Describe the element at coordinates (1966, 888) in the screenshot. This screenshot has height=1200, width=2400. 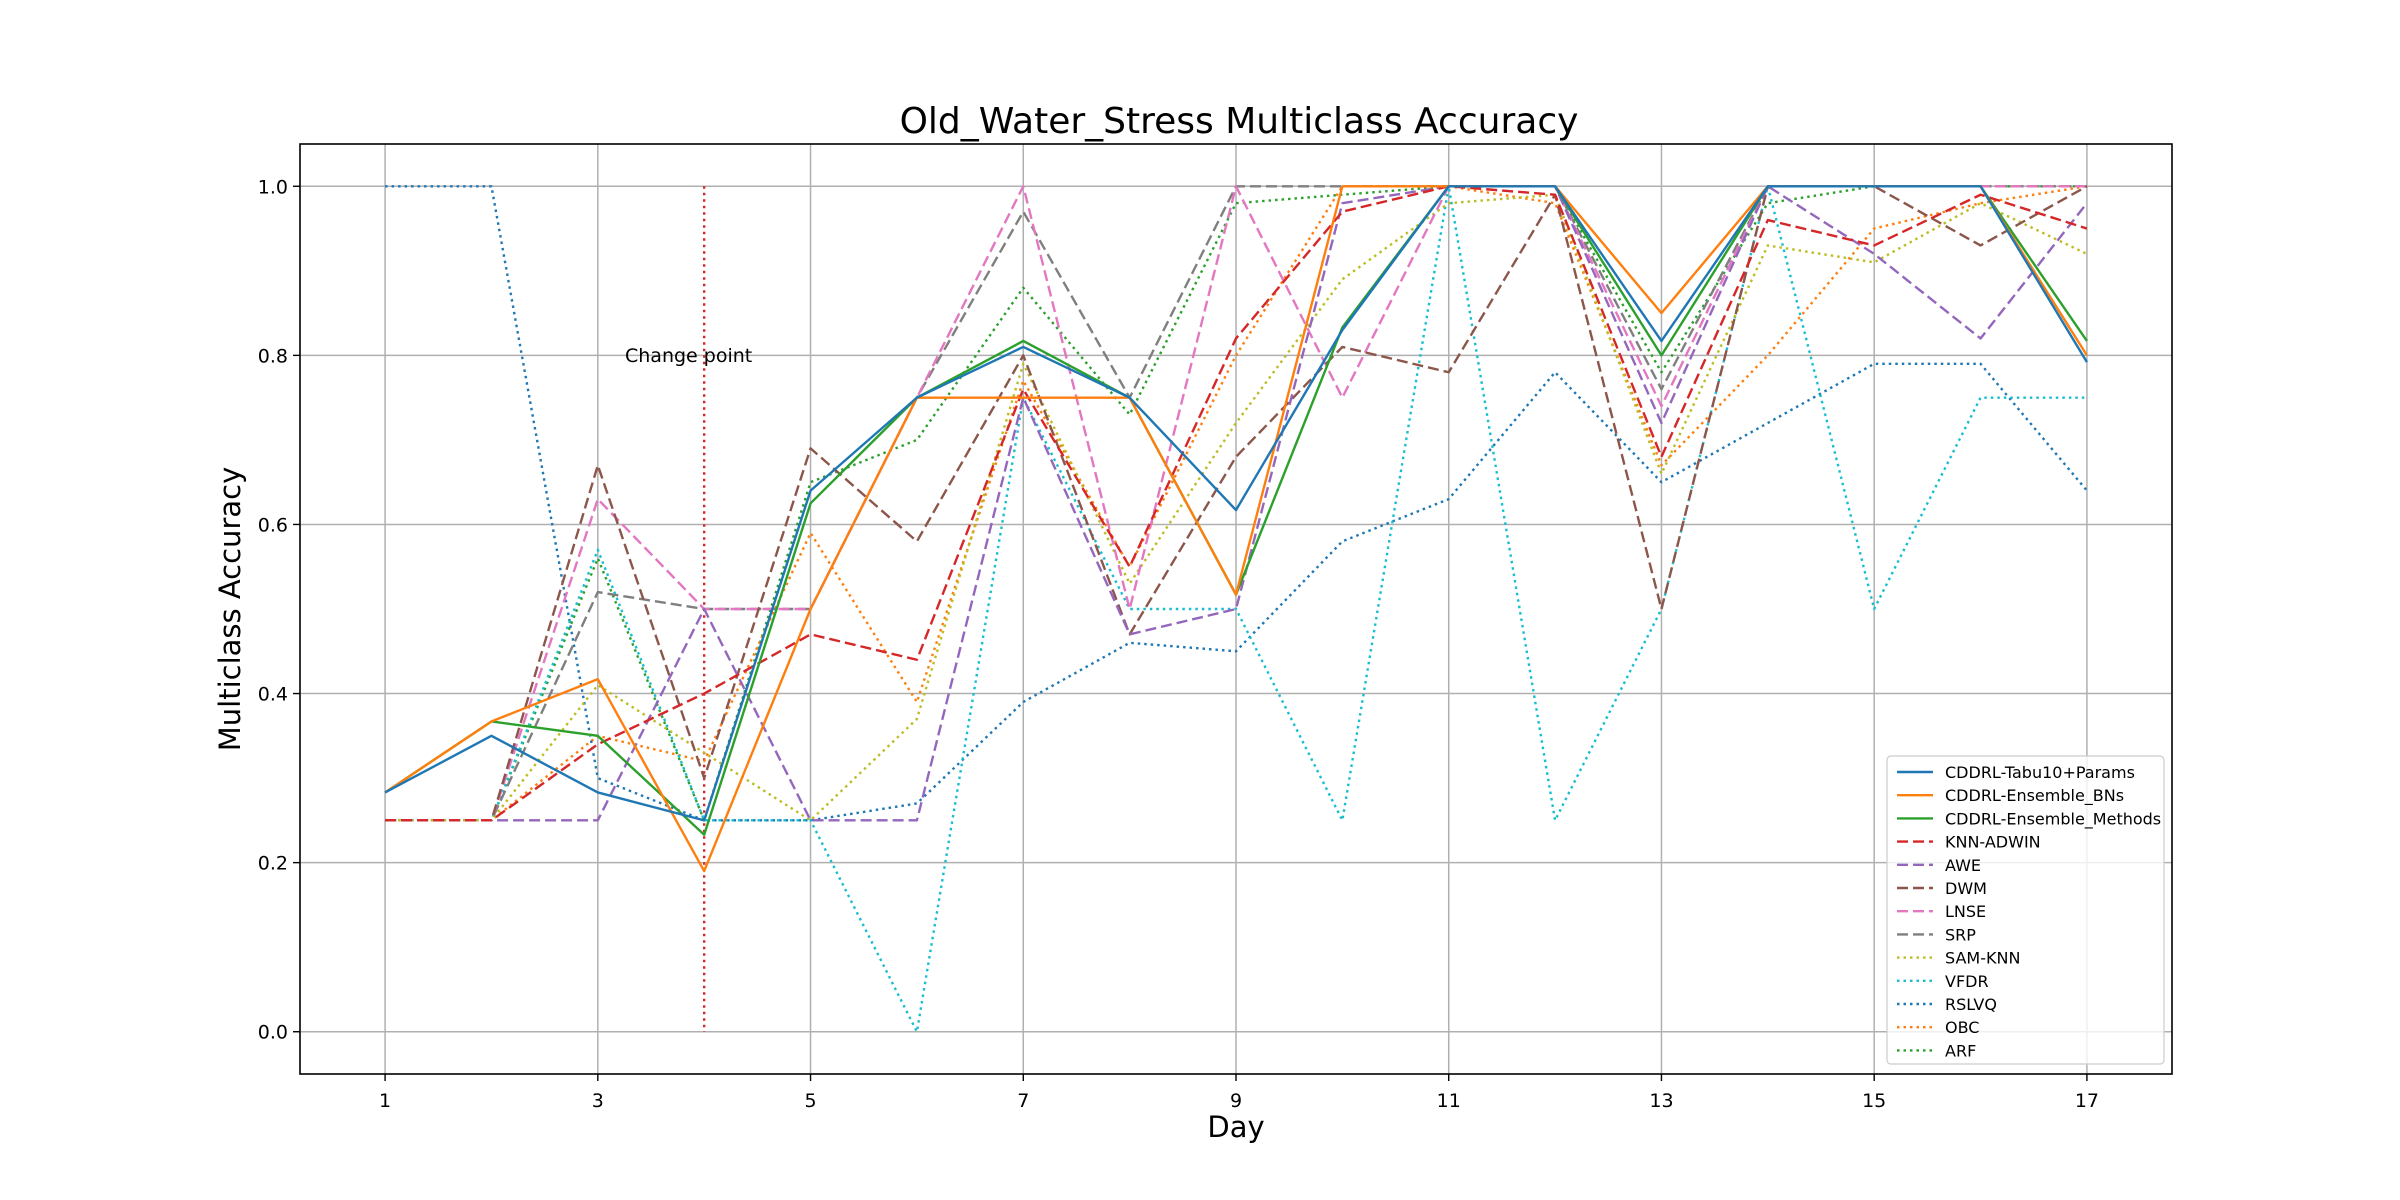
I see `legend-label-dwm: DWM` at that location.